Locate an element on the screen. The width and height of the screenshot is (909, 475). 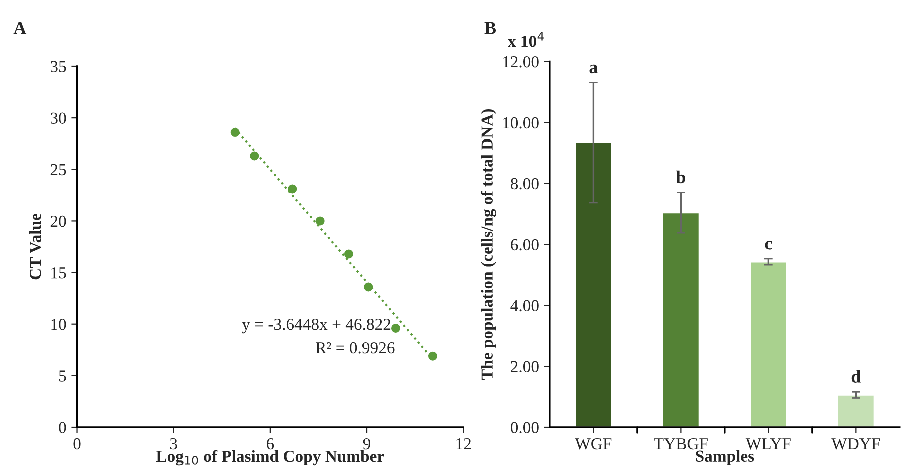
annotation: d is located at coordinates (856, 376).